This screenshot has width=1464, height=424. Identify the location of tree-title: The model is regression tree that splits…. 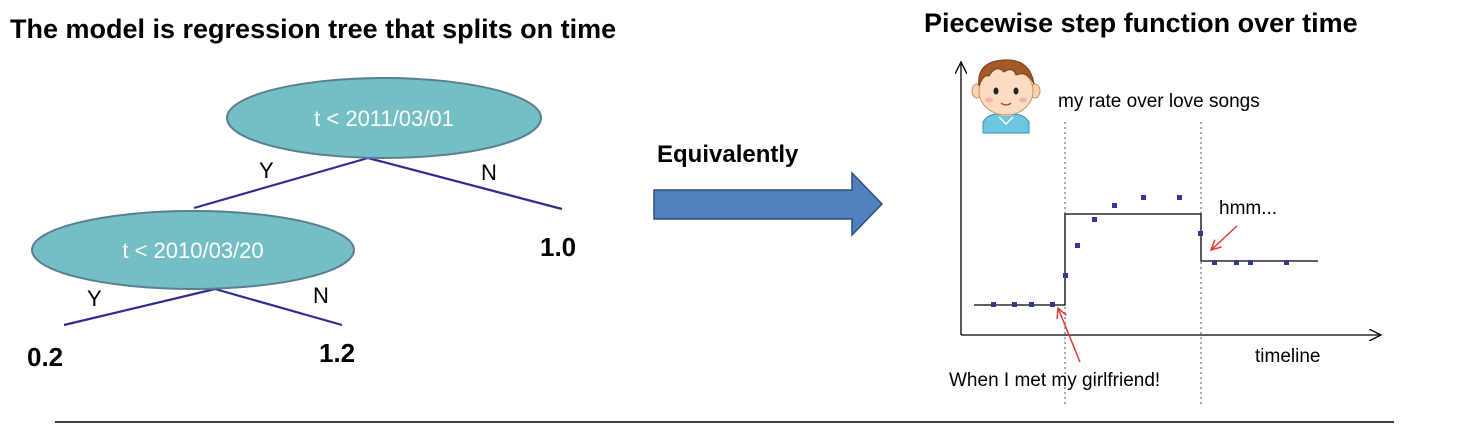
(313, 29).